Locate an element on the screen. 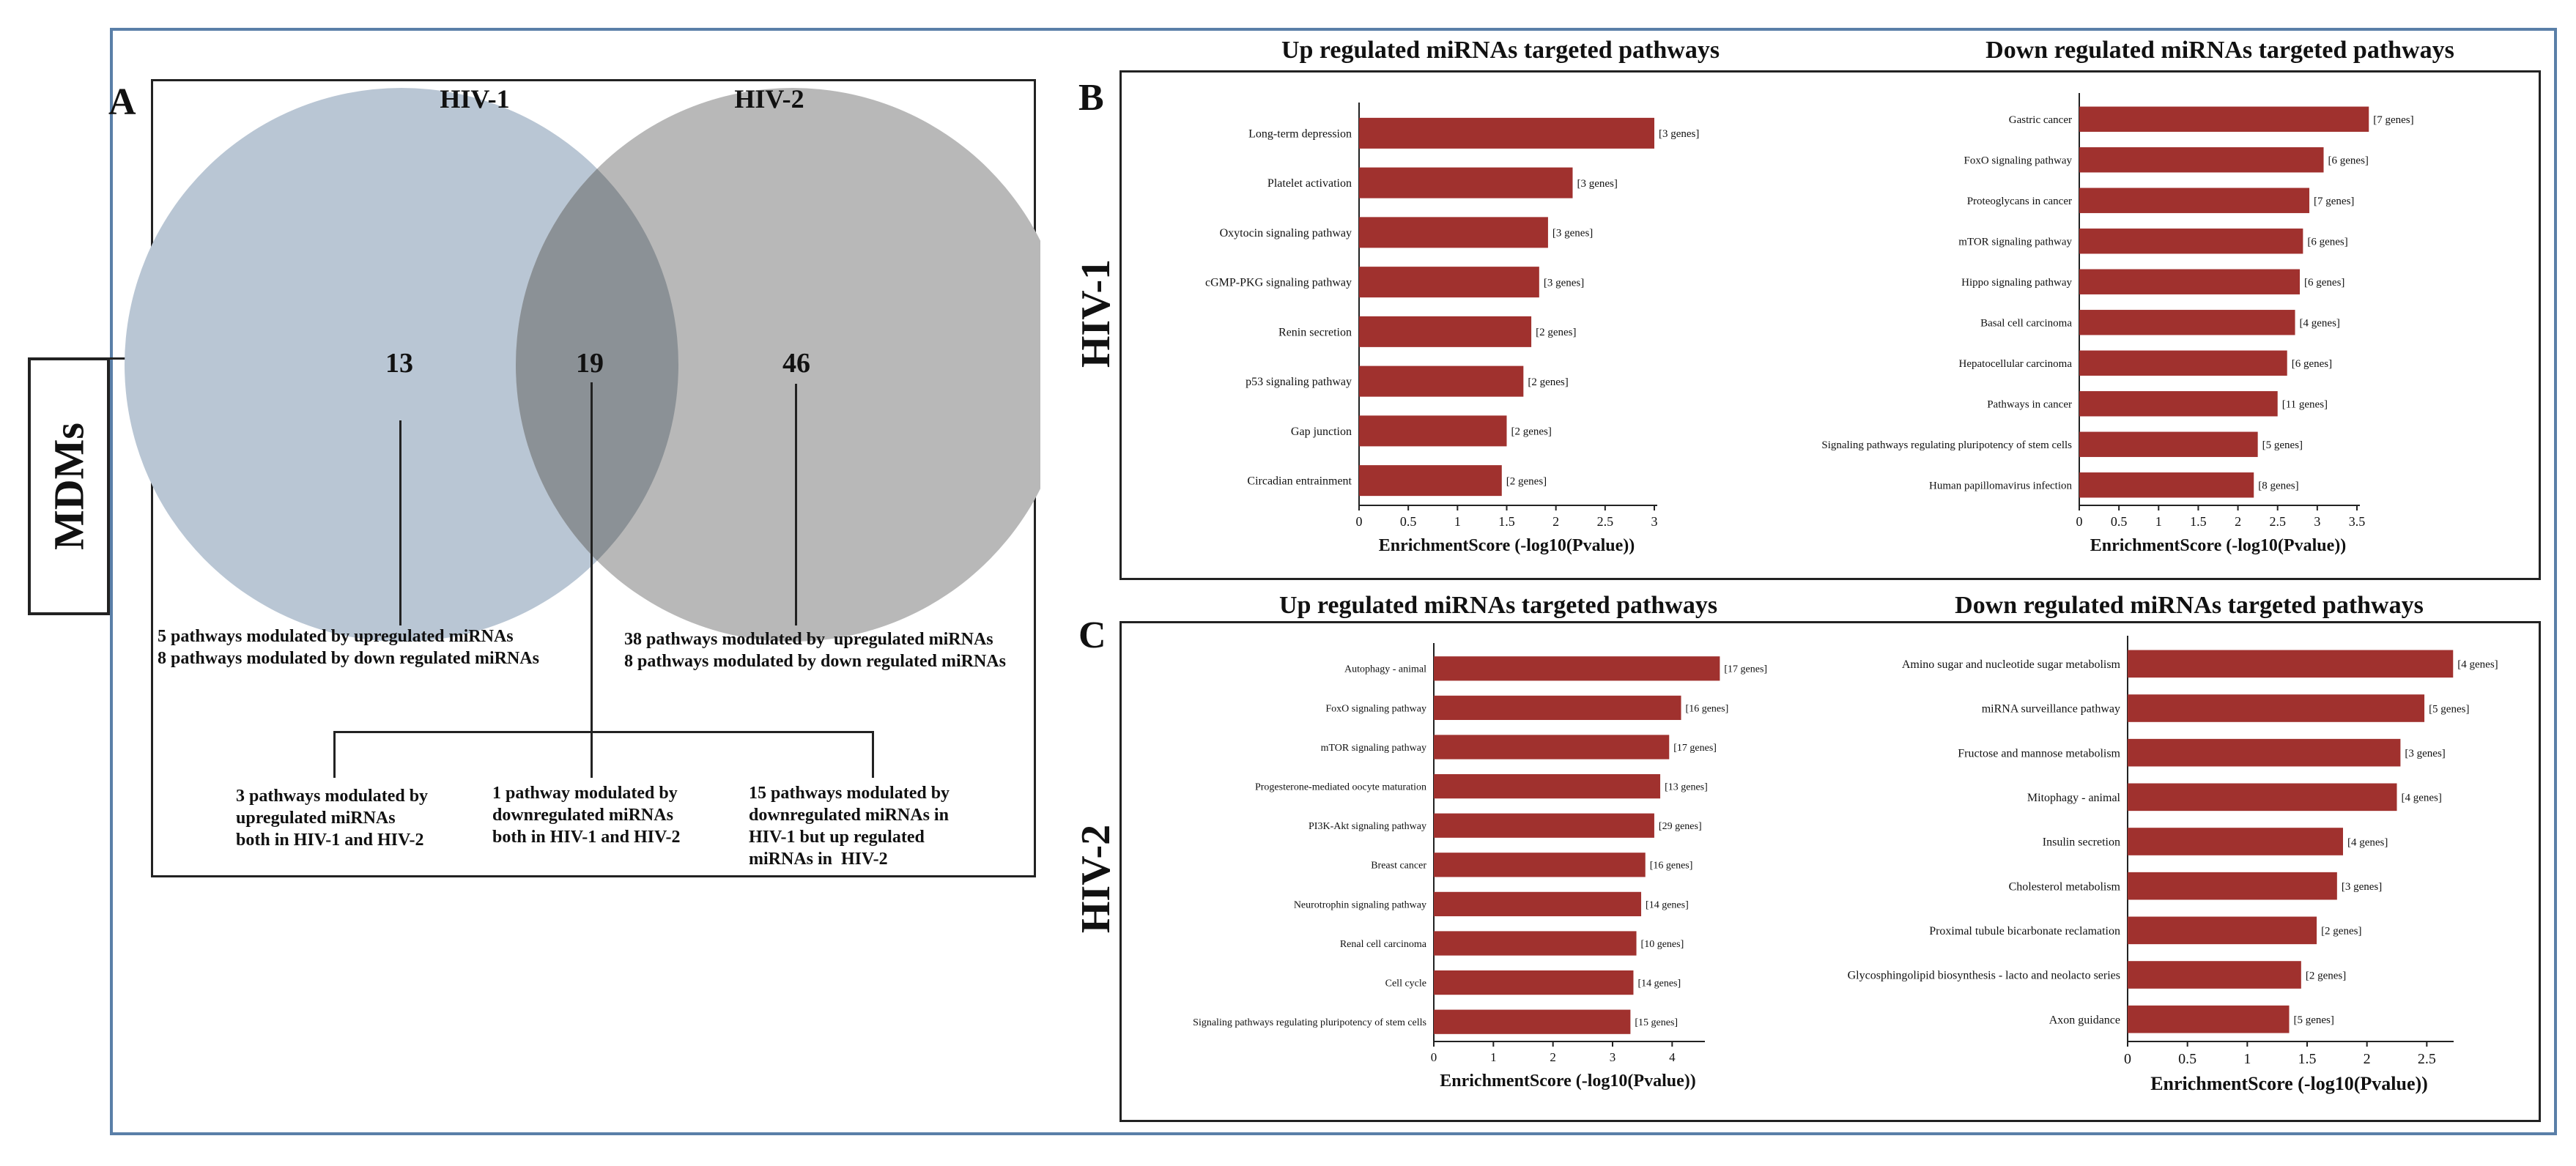  venn-branch-right is located at coordinates (873, 754).